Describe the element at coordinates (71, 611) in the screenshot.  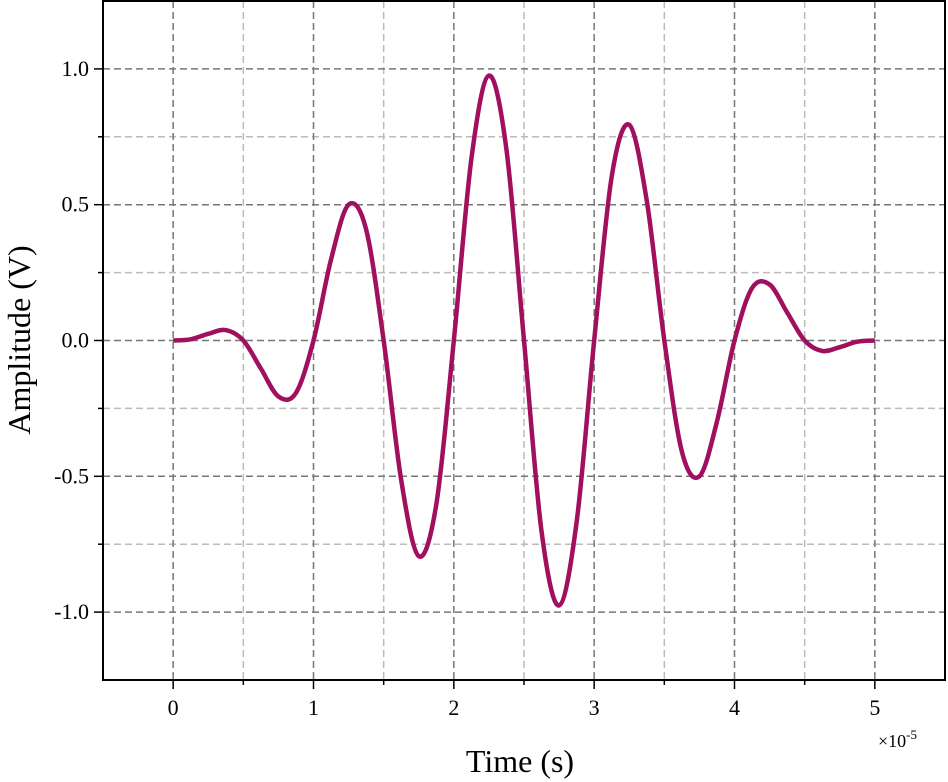
I see `y-tick-label: -1.0` at that location.